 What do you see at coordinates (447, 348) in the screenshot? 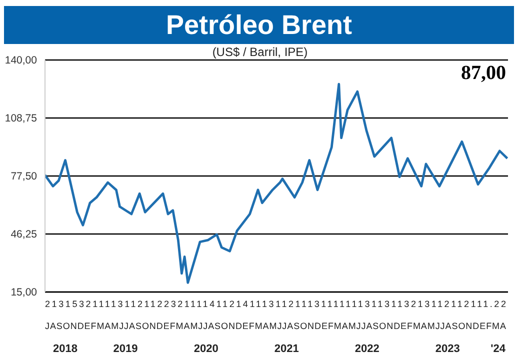
I see `x-tick-label: 2023` at bounding box center [447, 348].